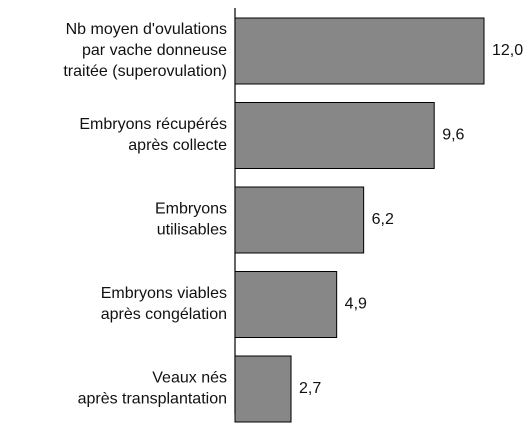 The height and width of the screenshot is (426, 529). I want to click on category-label: Embryons, so click(191, 209).